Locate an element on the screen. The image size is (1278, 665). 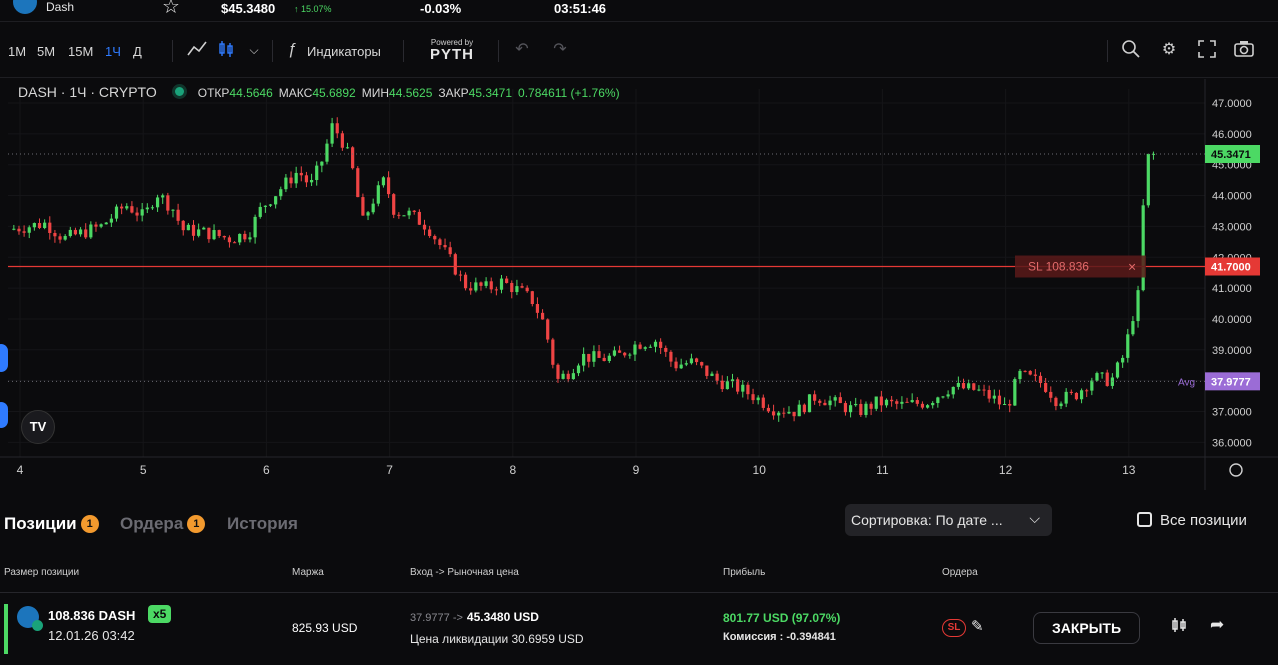
edit-pencil-icon: ✎ is located at coordinates (977, 626).